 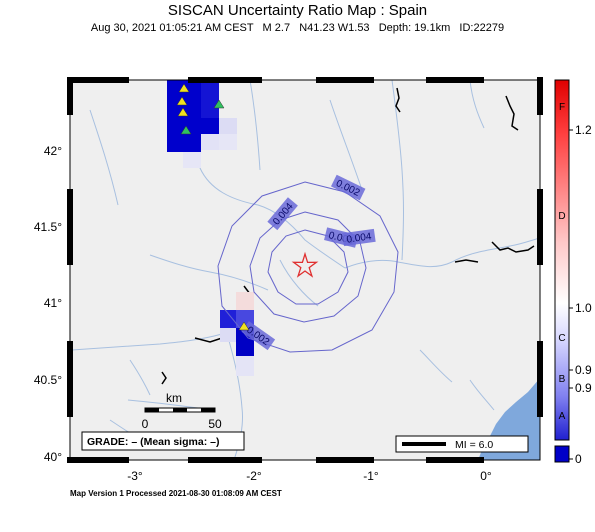 I want to click on colorbar-grade: C, so click(x=561, y=338).